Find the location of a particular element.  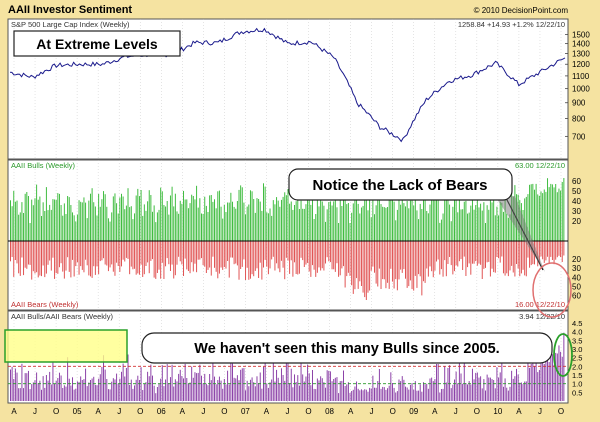

ratio-ytick-label: 2.5 is located at coordinates (577, 358).